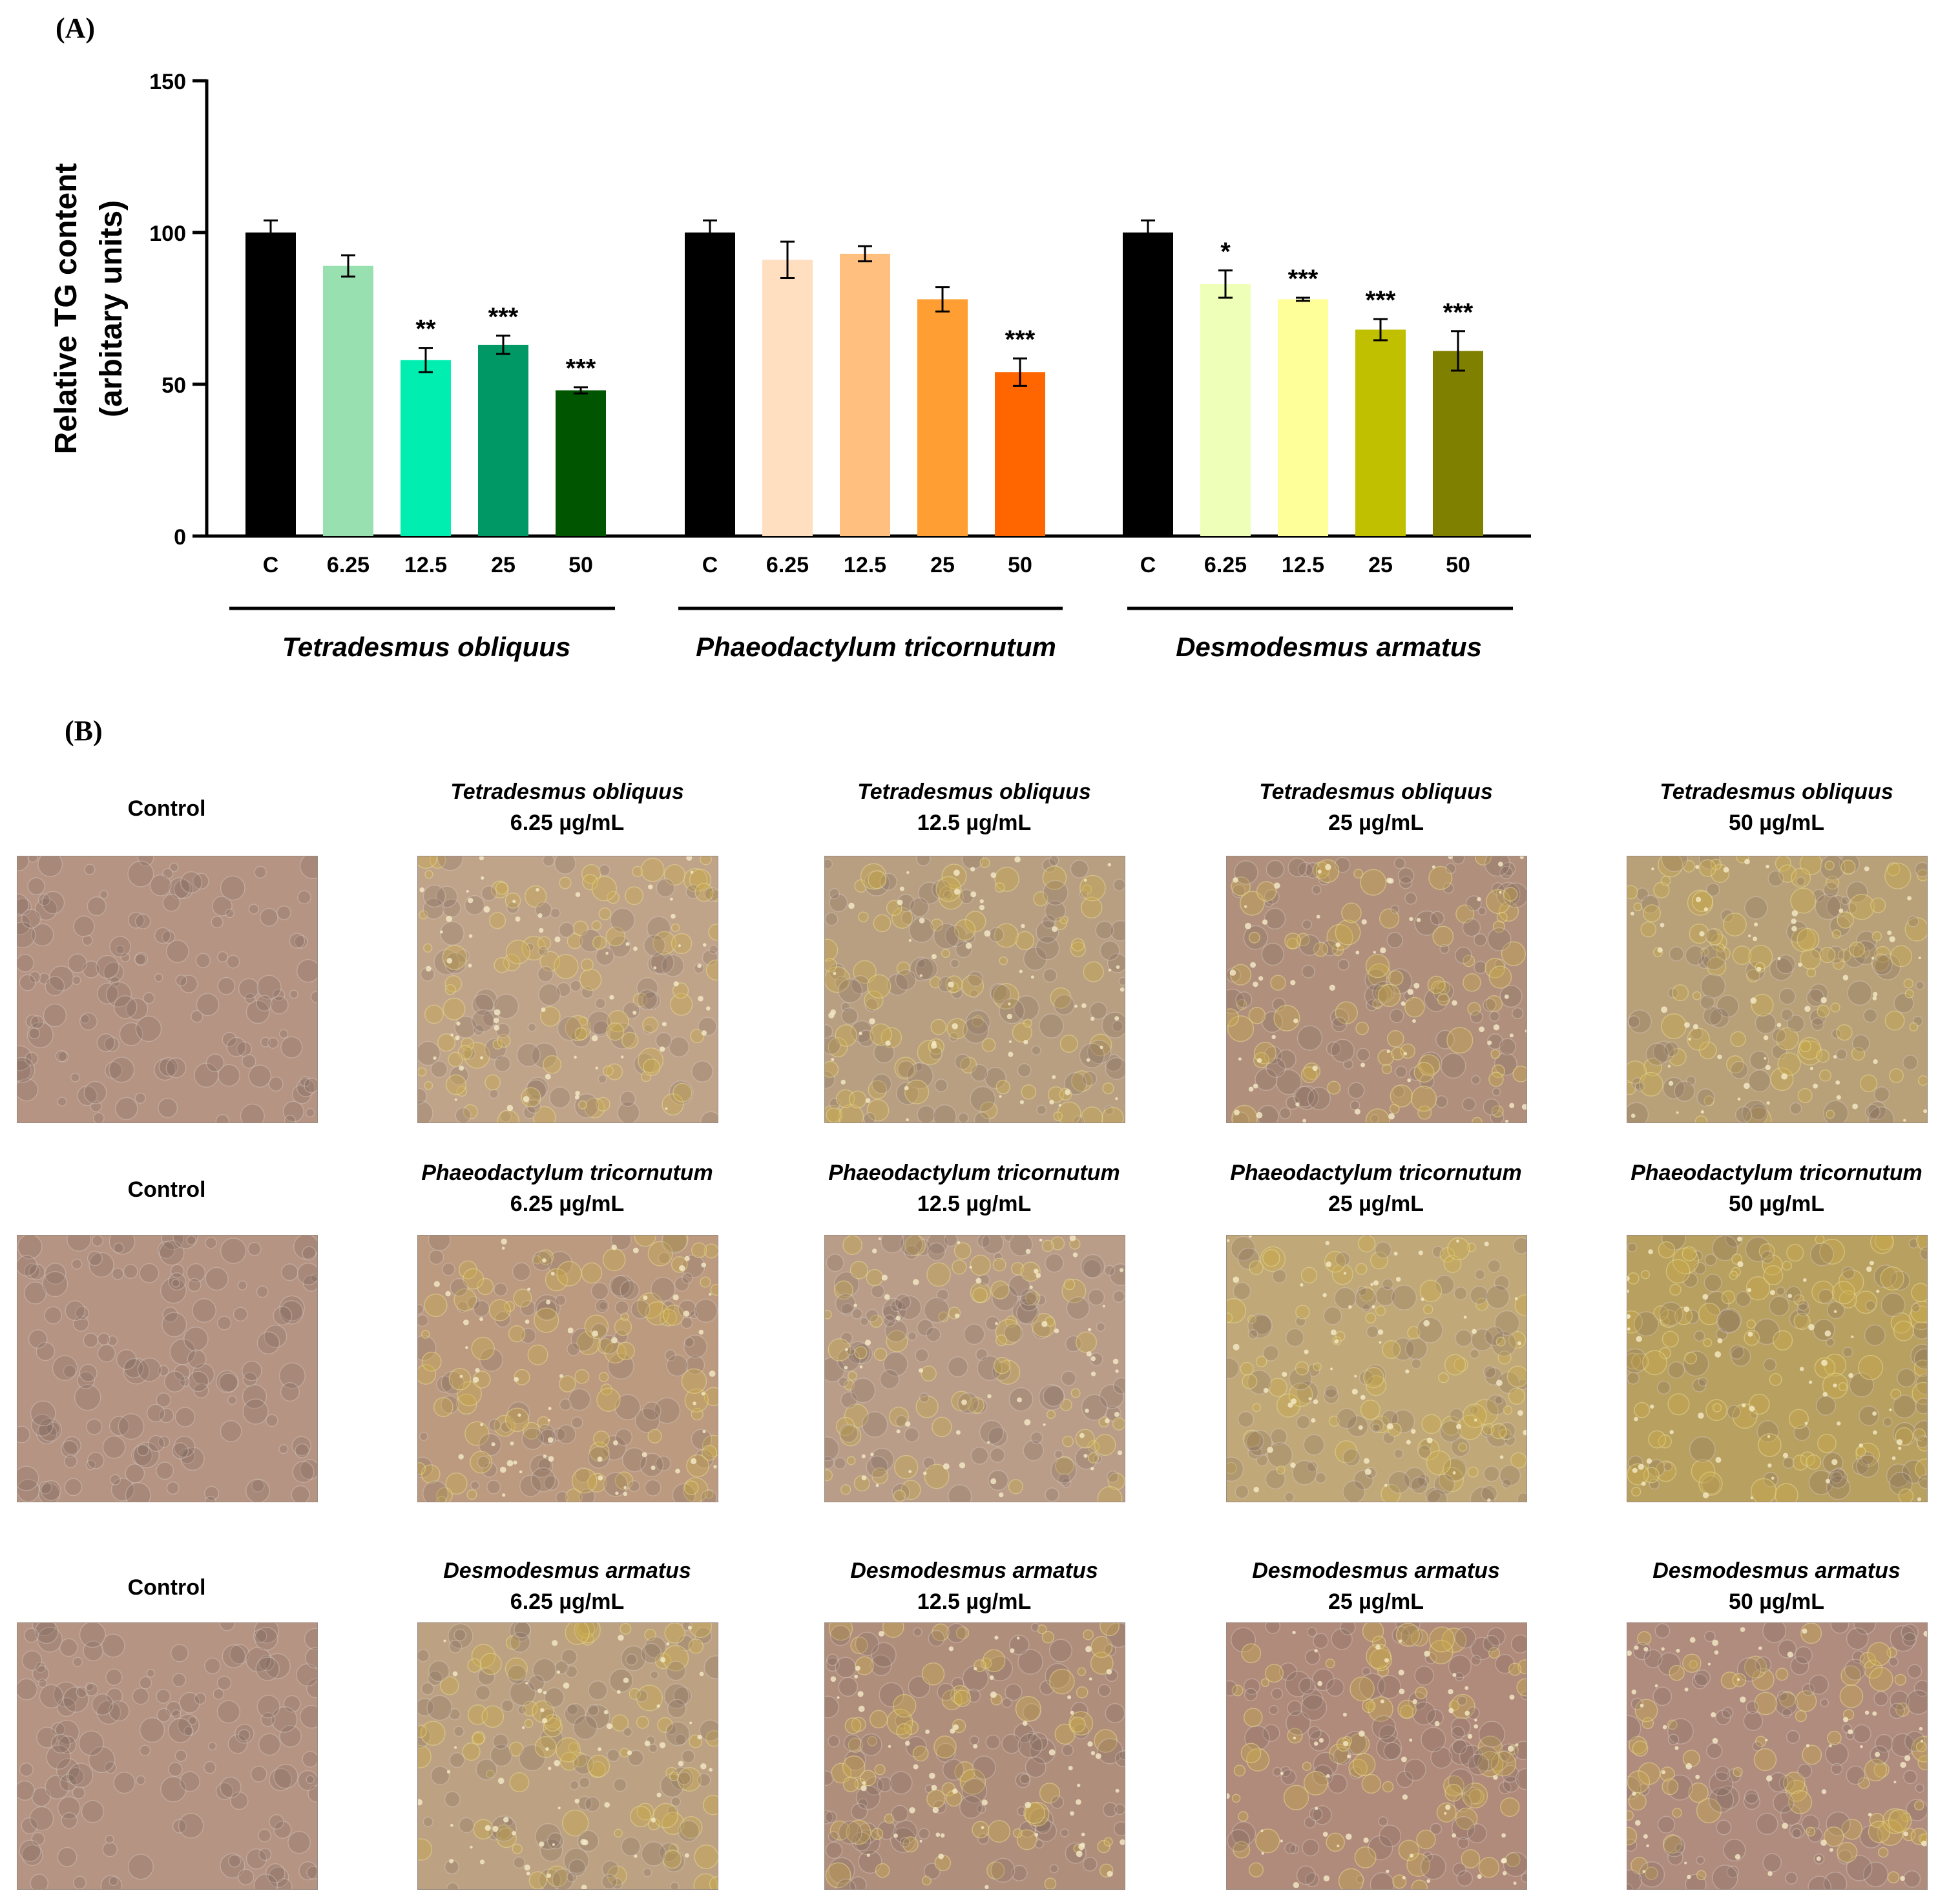  What do you see at coordinates (974, 807) in the screenshot?
I see `micrograph-title: Tetradesmus obliquus 12.5 µg/mL` at bounding box center [974, 807].